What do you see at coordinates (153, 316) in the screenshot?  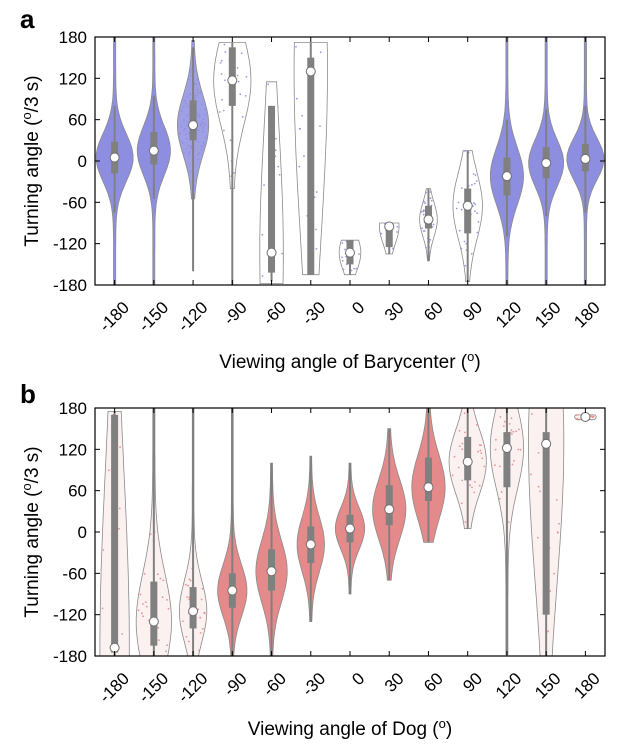 I see `x-tick-label: -150` at bounding box center [153, 316].